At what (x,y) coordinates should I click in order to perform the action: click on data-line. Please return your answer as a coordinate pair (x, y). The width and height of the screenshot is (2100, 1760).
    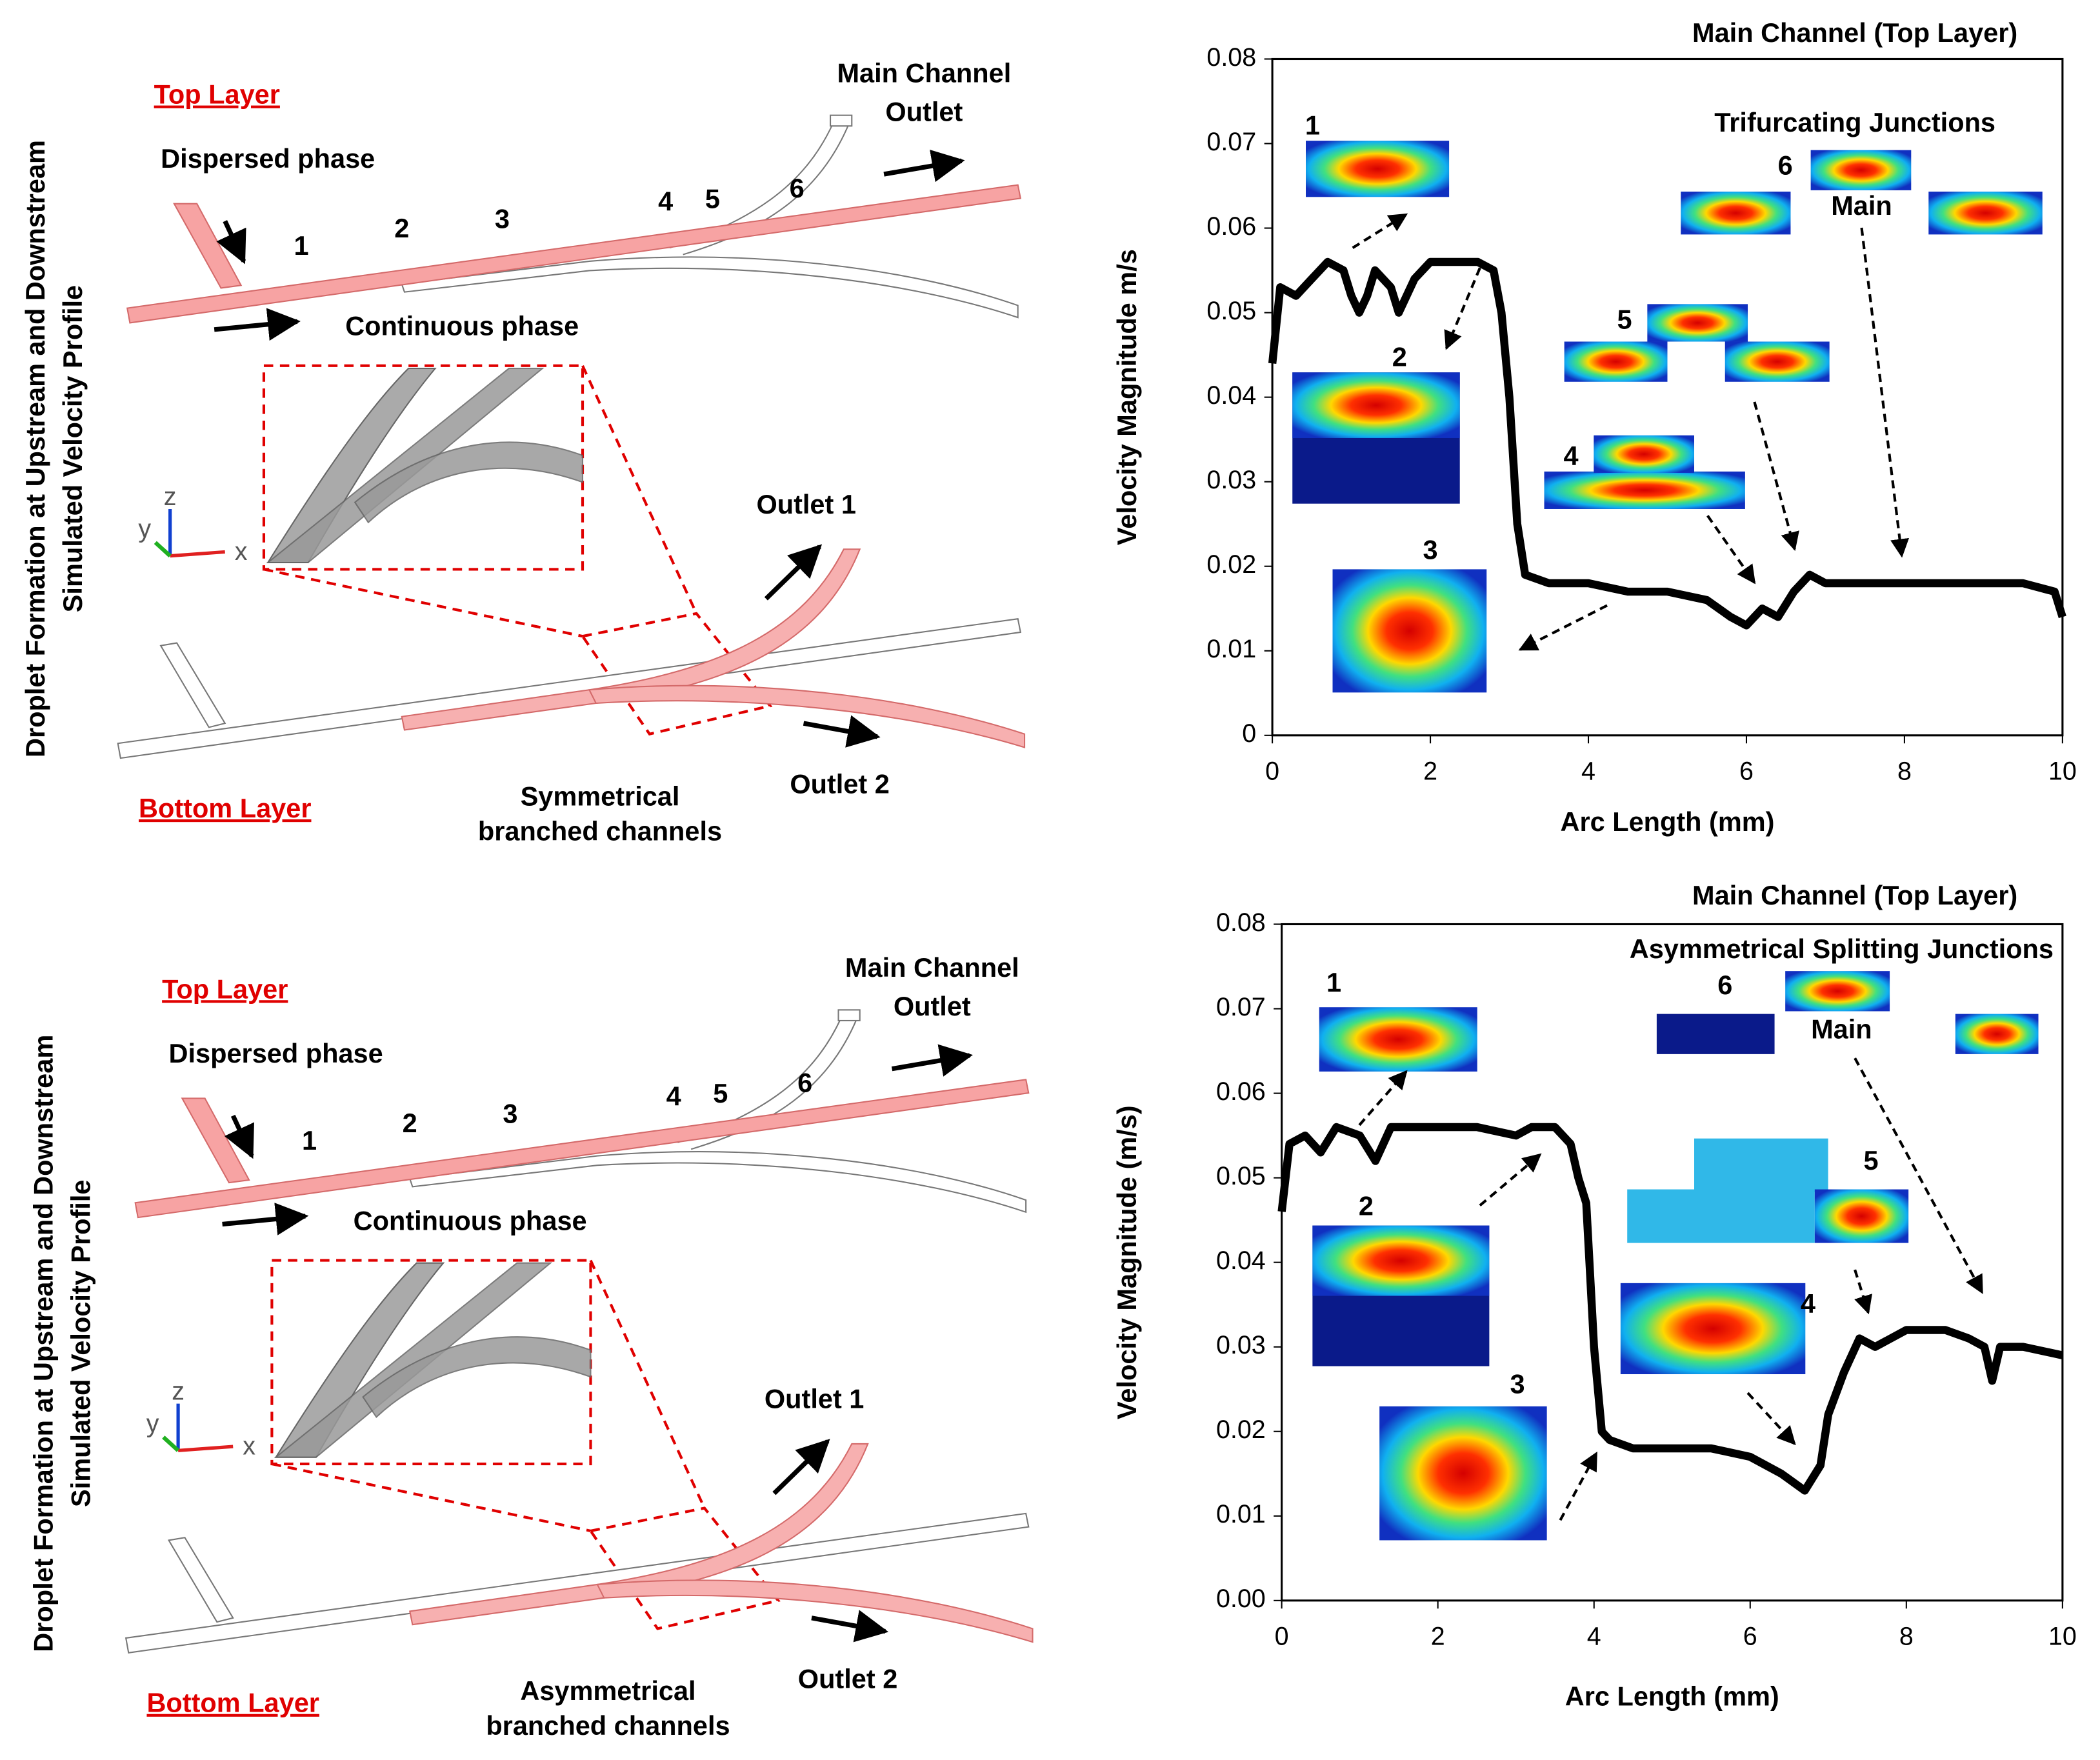
    Looking at the image, I should click on (1667, 444).